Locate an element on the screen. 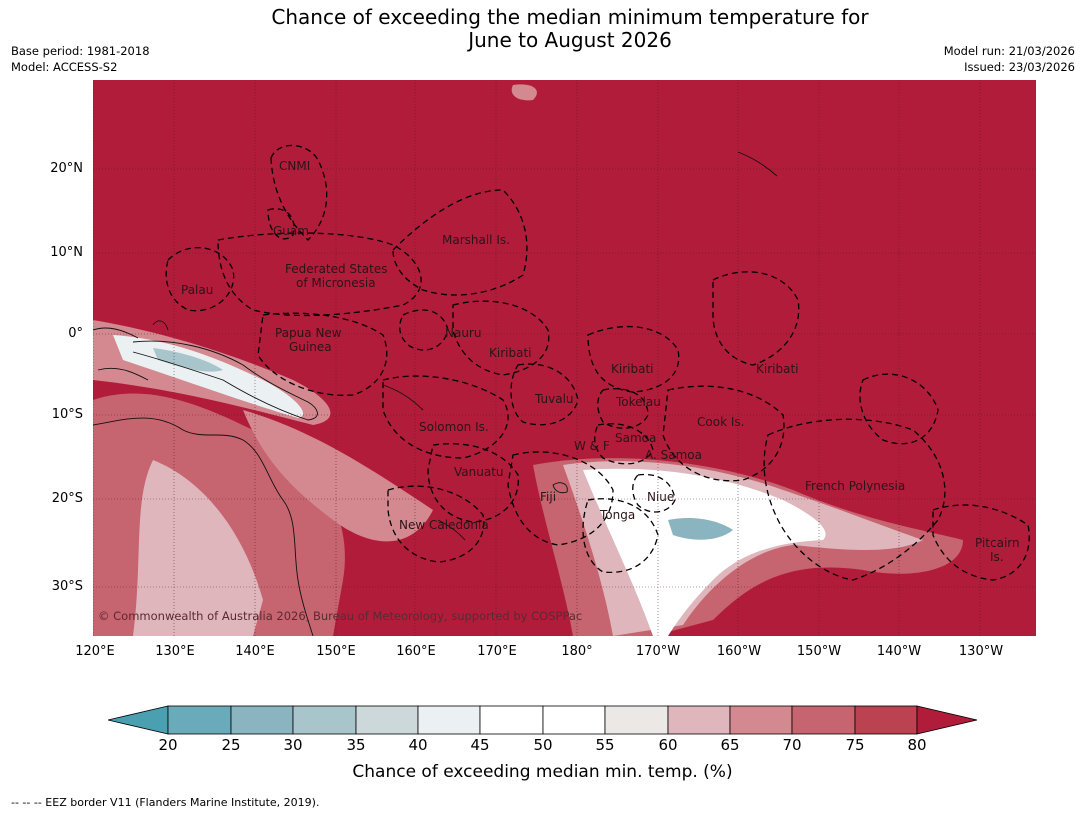 This screenshot has height=816, width=1085. x-tick-170e: 170°E is located at coordinates (497, 651).